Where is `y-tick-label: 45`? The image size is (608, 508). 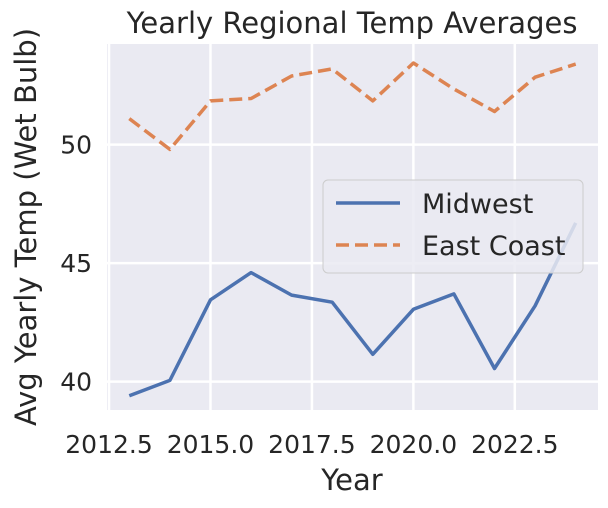
y-tick-label: 45 is located at coordinates (76, 263).